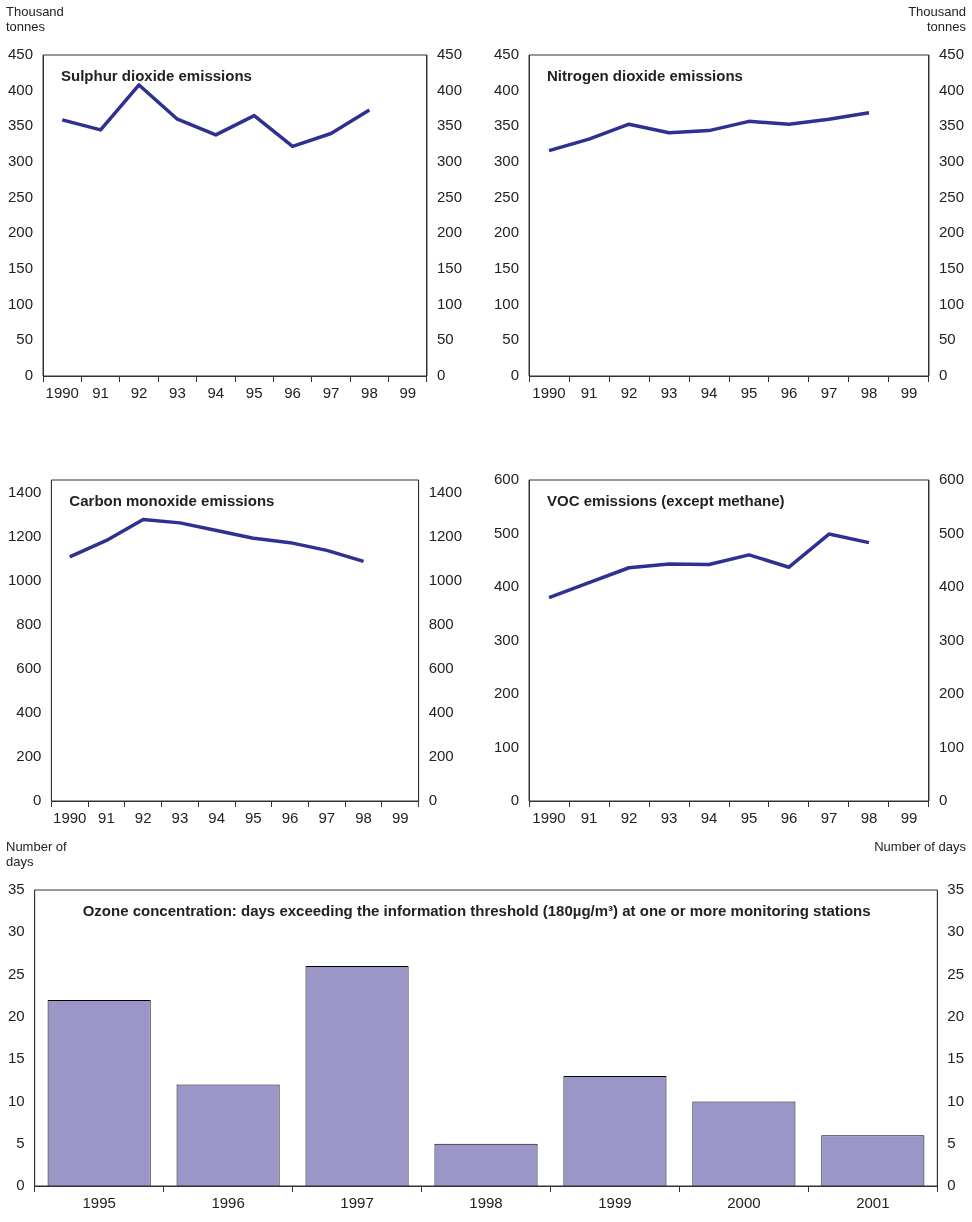 The height and width of the screenshot is (1222, 972). I want to click on y2-tick-label: 35, so click(955, 889).